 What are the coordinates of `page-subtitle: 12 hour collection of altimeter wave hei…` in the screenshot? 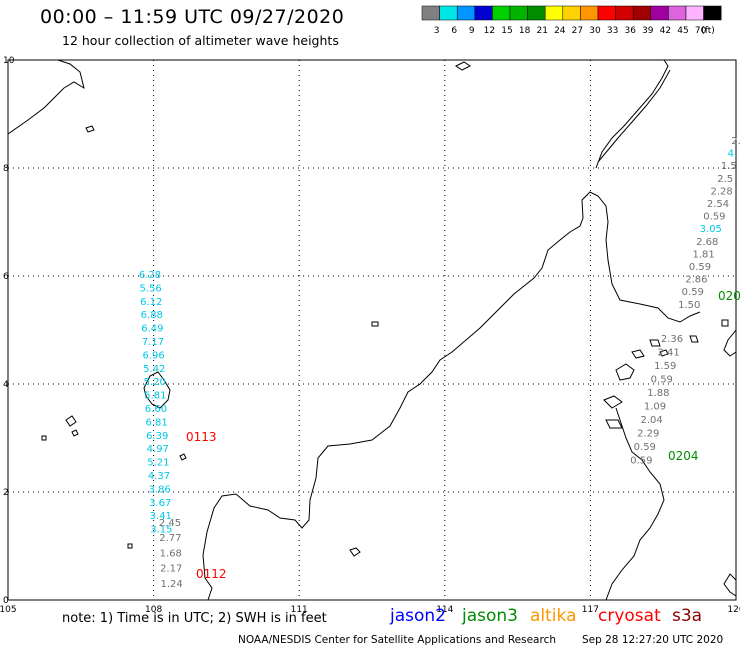 It's located at (200, 40).